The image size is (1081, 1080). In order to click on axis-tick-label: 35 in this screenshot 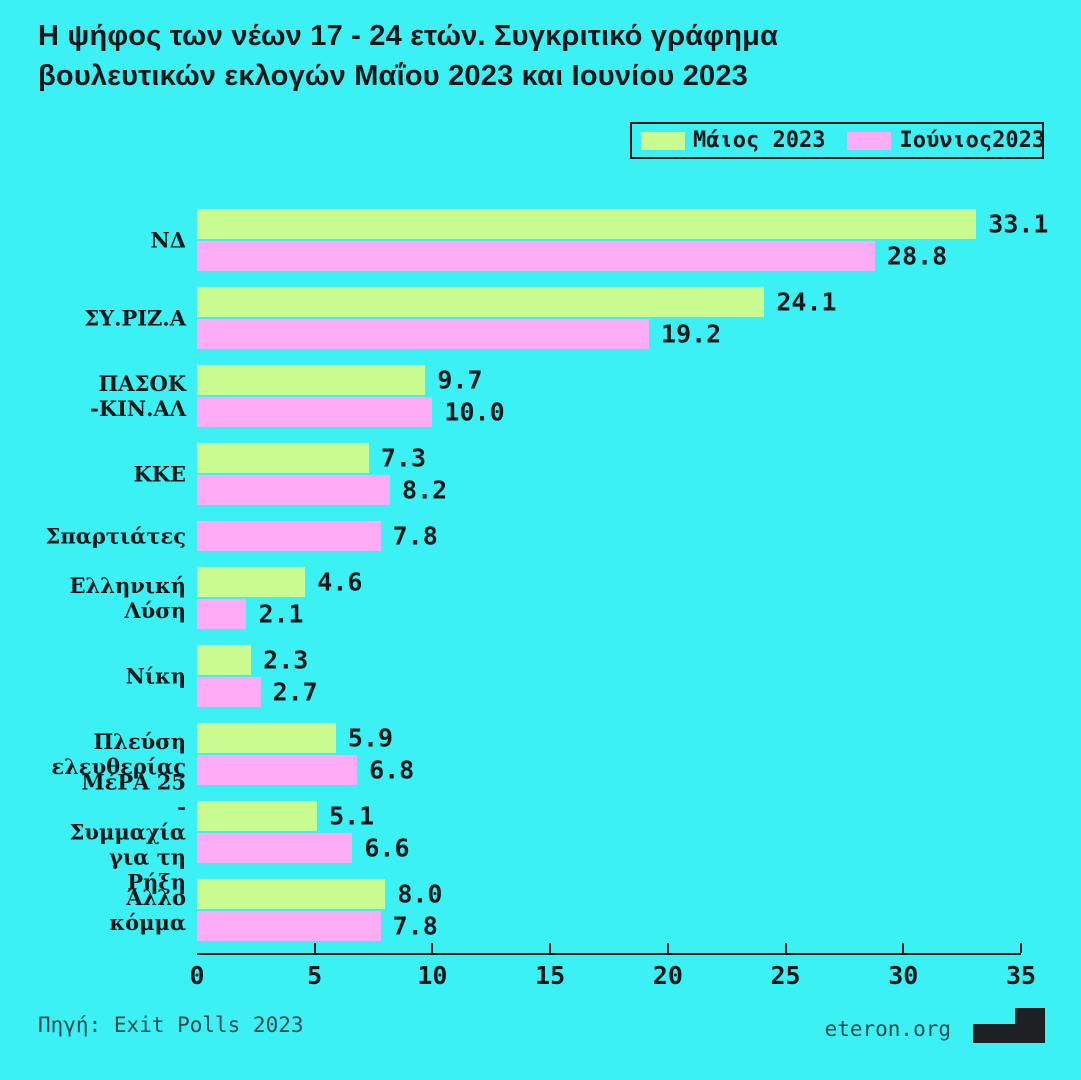, I will do `click(1021, 975)`.